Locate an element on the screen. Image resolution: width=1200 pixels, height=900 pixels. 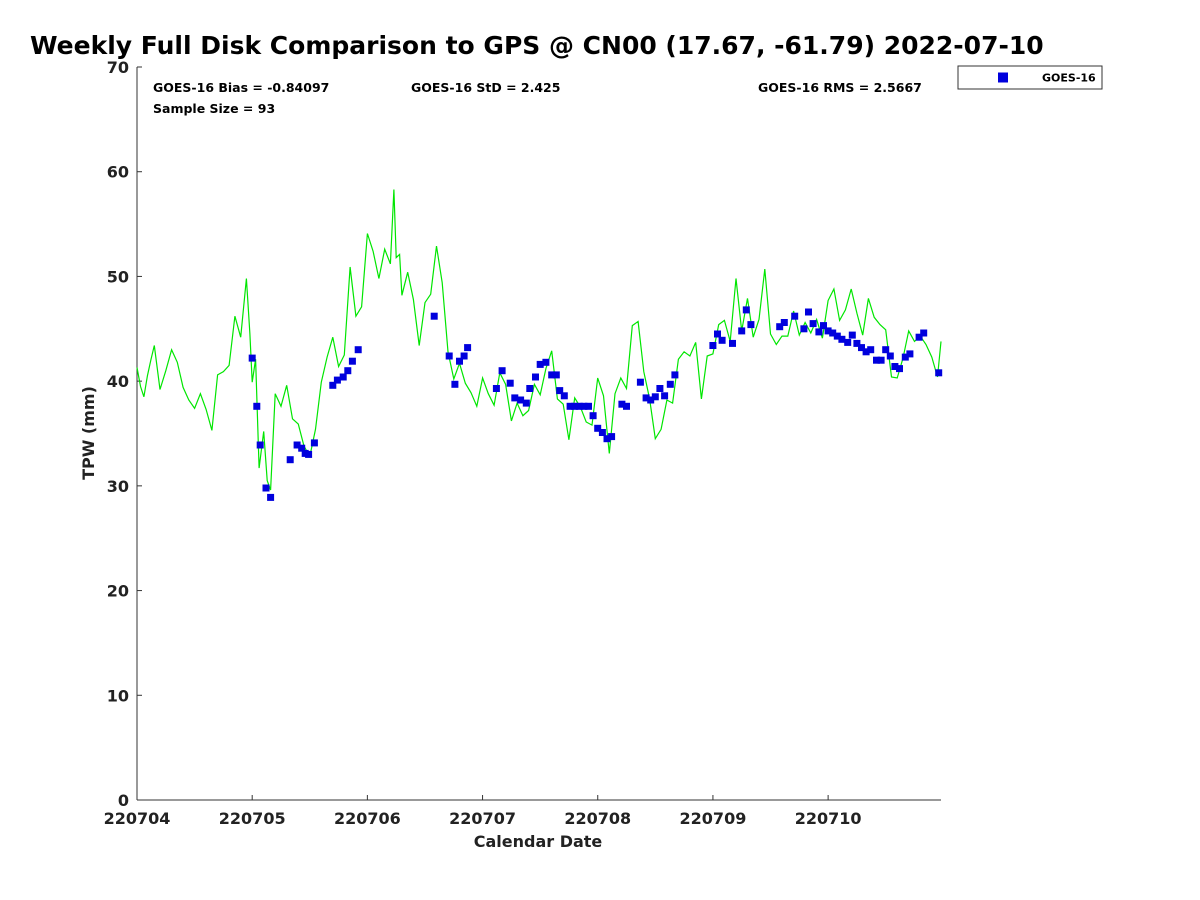
x-tick-label: 220706 is located at coordinates (367, 818).